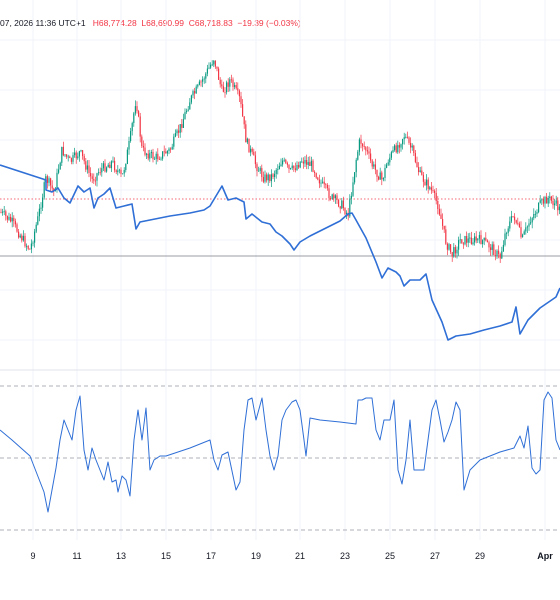 The height and width of the screenshot is (600, 560). What do you see at coordinates (117, 23) in the screenshot?
I see `legend-high: 68,774.28` at bounding box center [117, 23].